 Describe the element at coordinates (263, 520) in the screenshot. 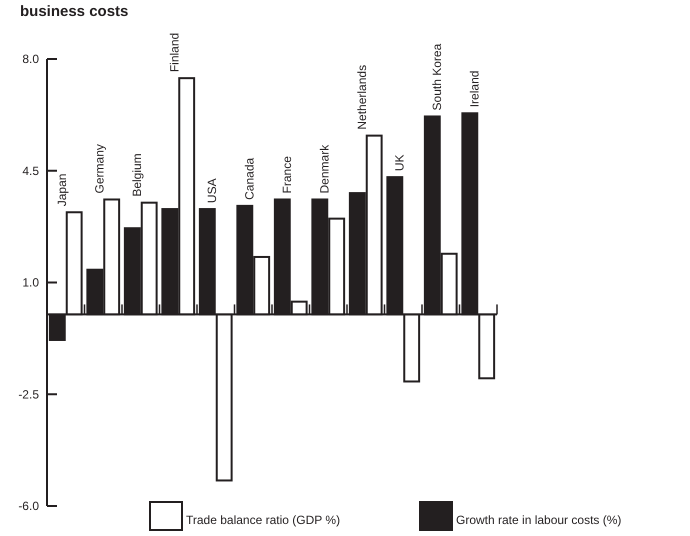

I see `legend-label: Trade balance ratio (GDP %)` at that location.